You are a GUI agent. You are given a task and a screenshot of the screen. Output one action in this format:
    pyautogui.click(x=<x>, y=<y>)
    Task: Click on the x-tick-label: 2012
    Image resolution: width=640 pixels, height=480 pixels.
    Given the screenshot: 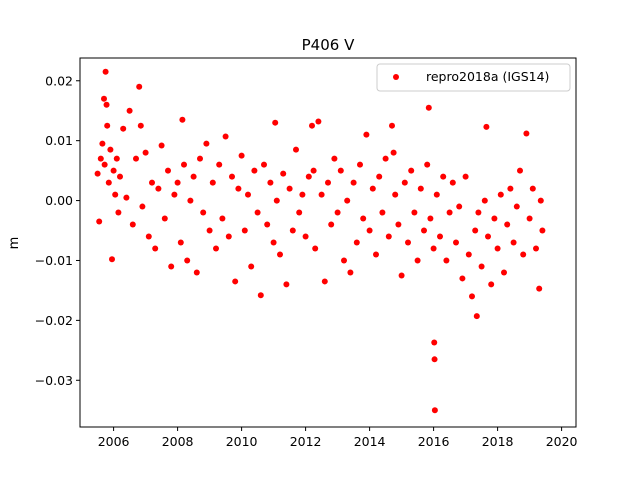 What is the action you would take?
    pyautogui.click(x=306, y=441)
    